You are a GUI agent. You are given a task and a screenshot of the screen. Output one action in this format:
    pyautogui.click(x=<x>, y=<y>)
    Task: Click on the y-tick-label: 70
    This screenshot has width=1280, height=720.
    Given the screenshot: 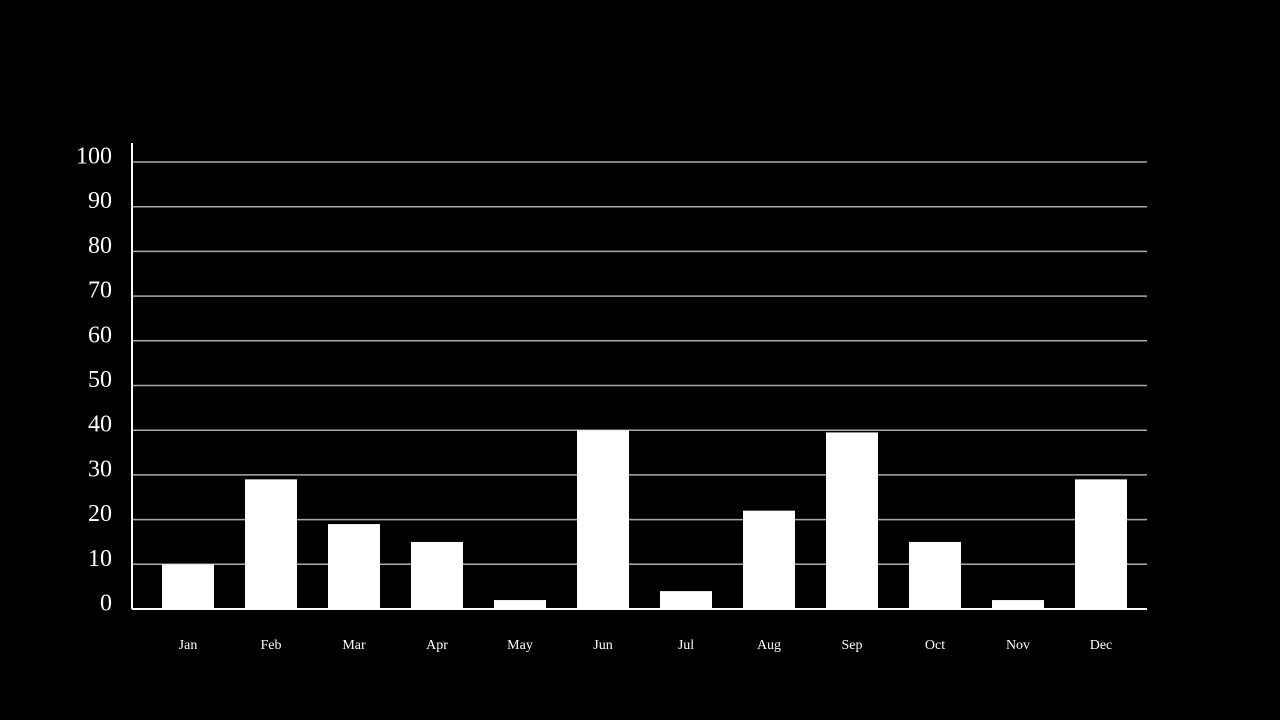 What is the action you would take?
    pyautogui.click(x=100, y=291)
    